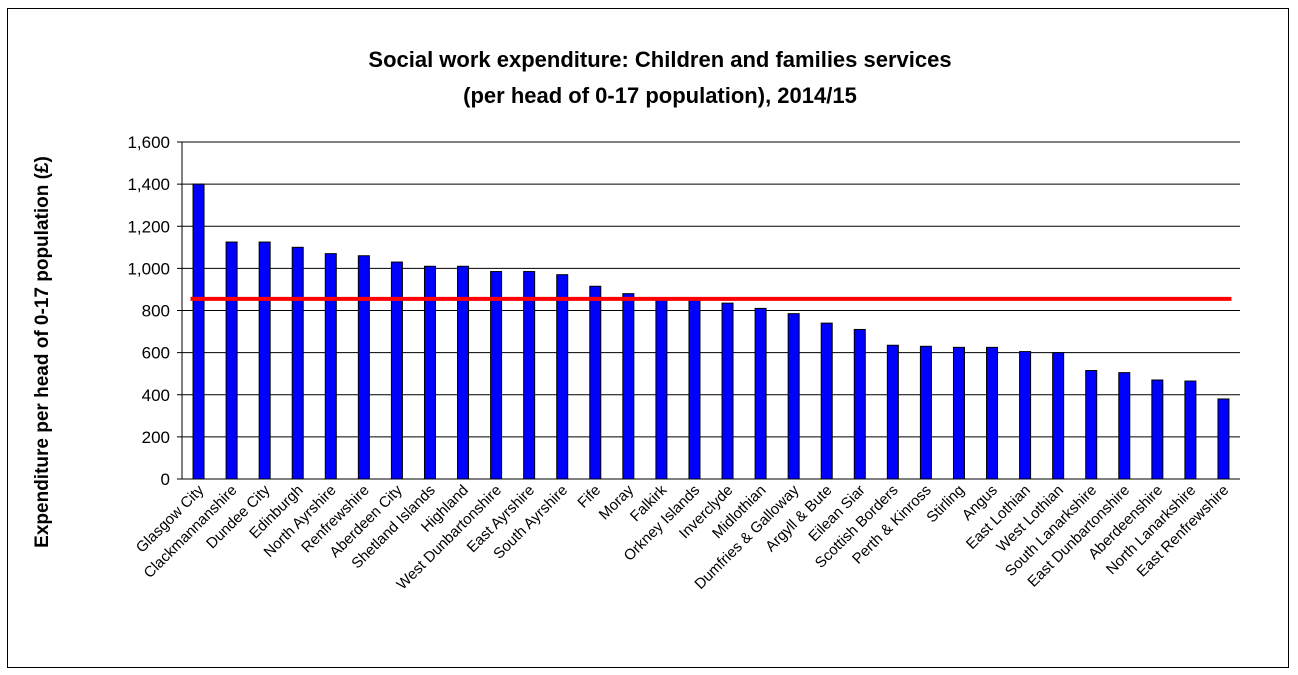 This screenshot has width=1298, height=675. What do you see at coordinates (945, 504) in the screenshot?
I see `x-tick-label: Stirling` at bounding box center [945, 504].